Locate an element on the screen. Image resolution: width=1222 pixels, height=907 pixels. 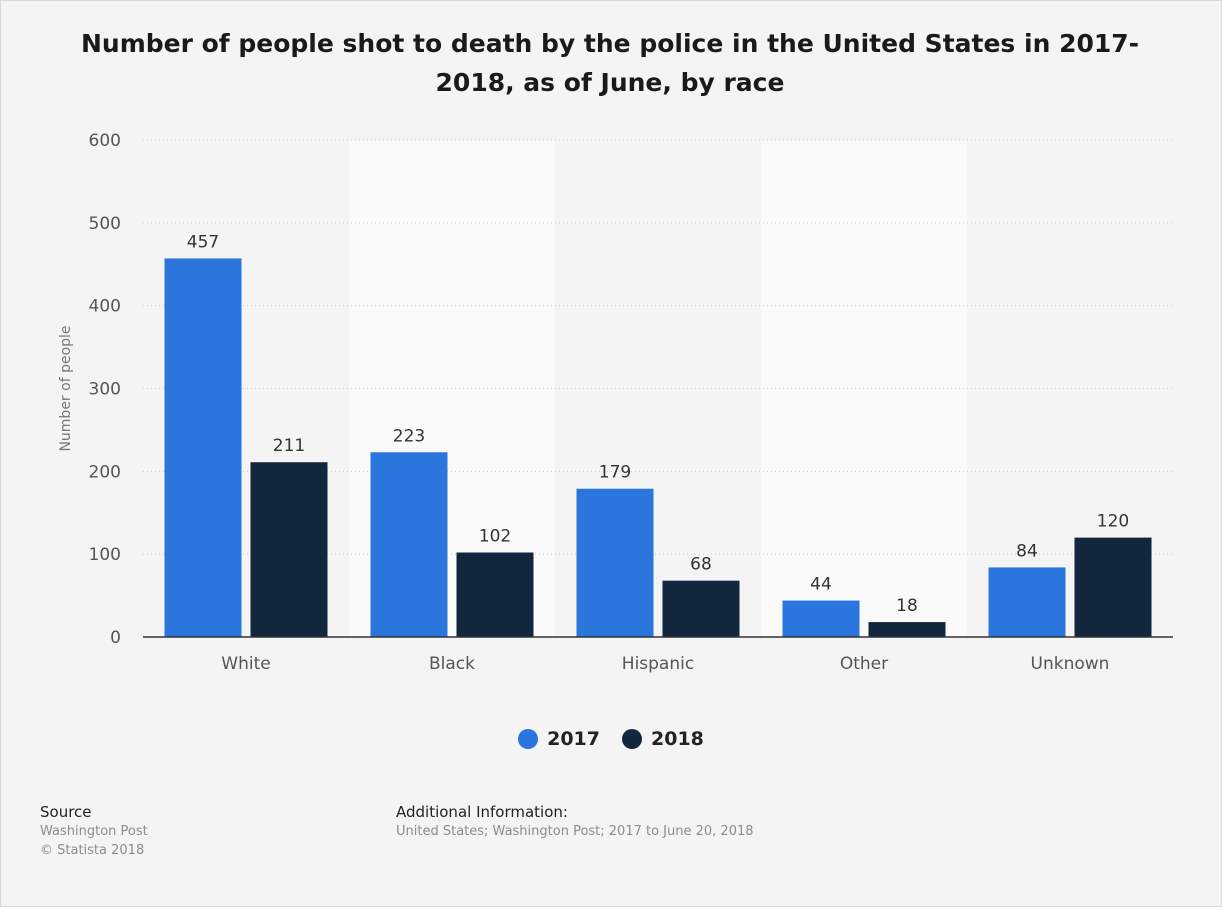
y-tick-label: 400 is located at coordinates (105, 307).